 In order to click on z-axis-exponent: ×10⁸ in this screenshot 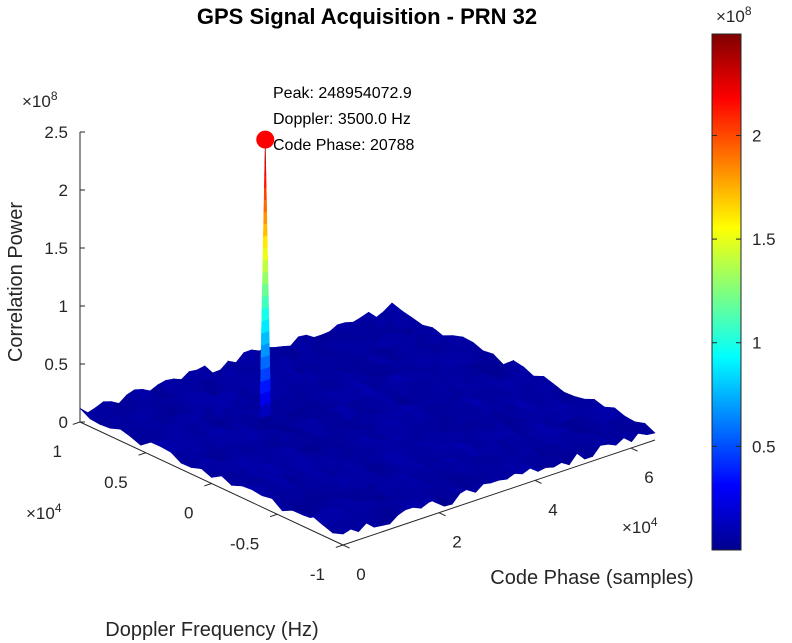, I will do `click(40, 100)`.